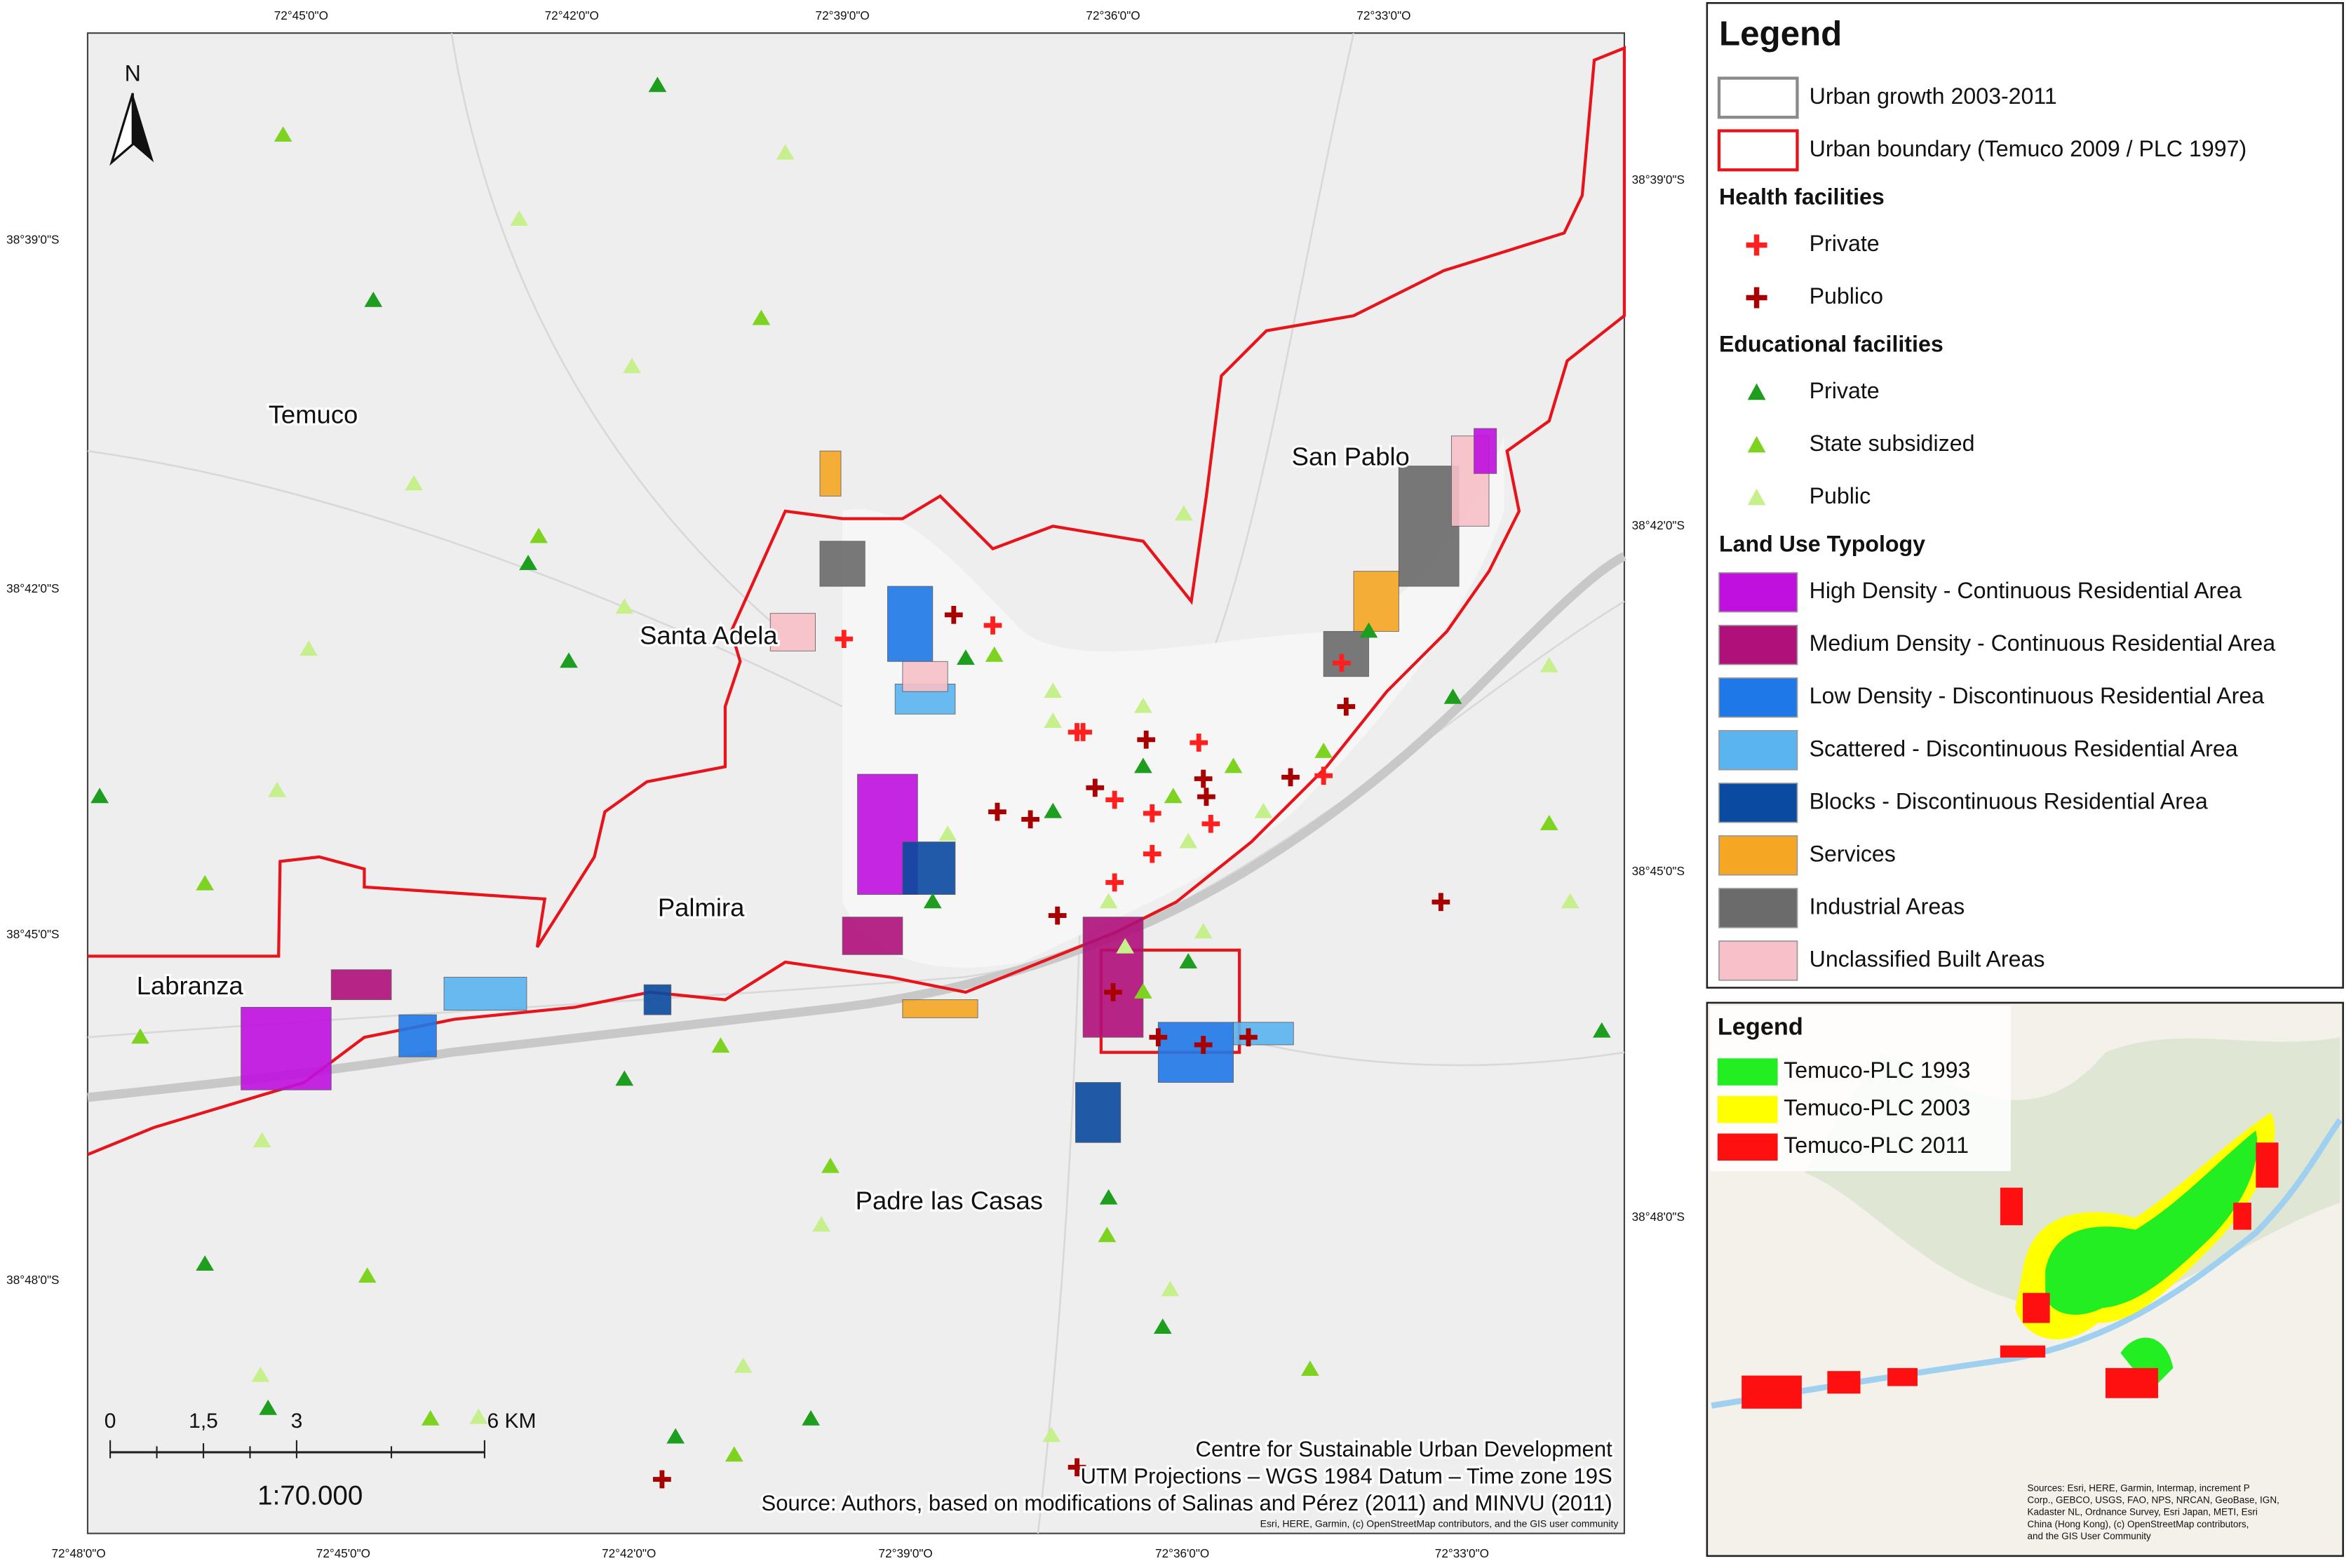  What do you see at coordinates (1781, 33) in the screenshot?
I see `legend-title: Legend` at bounding box center [1781, 33].